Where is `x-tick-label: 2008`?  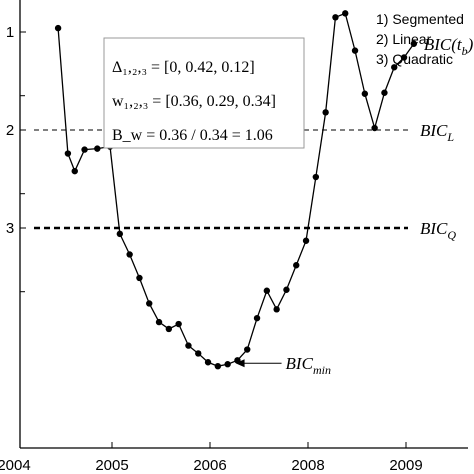 x-tick-label: 2008 is located at coordinates (307, 465).